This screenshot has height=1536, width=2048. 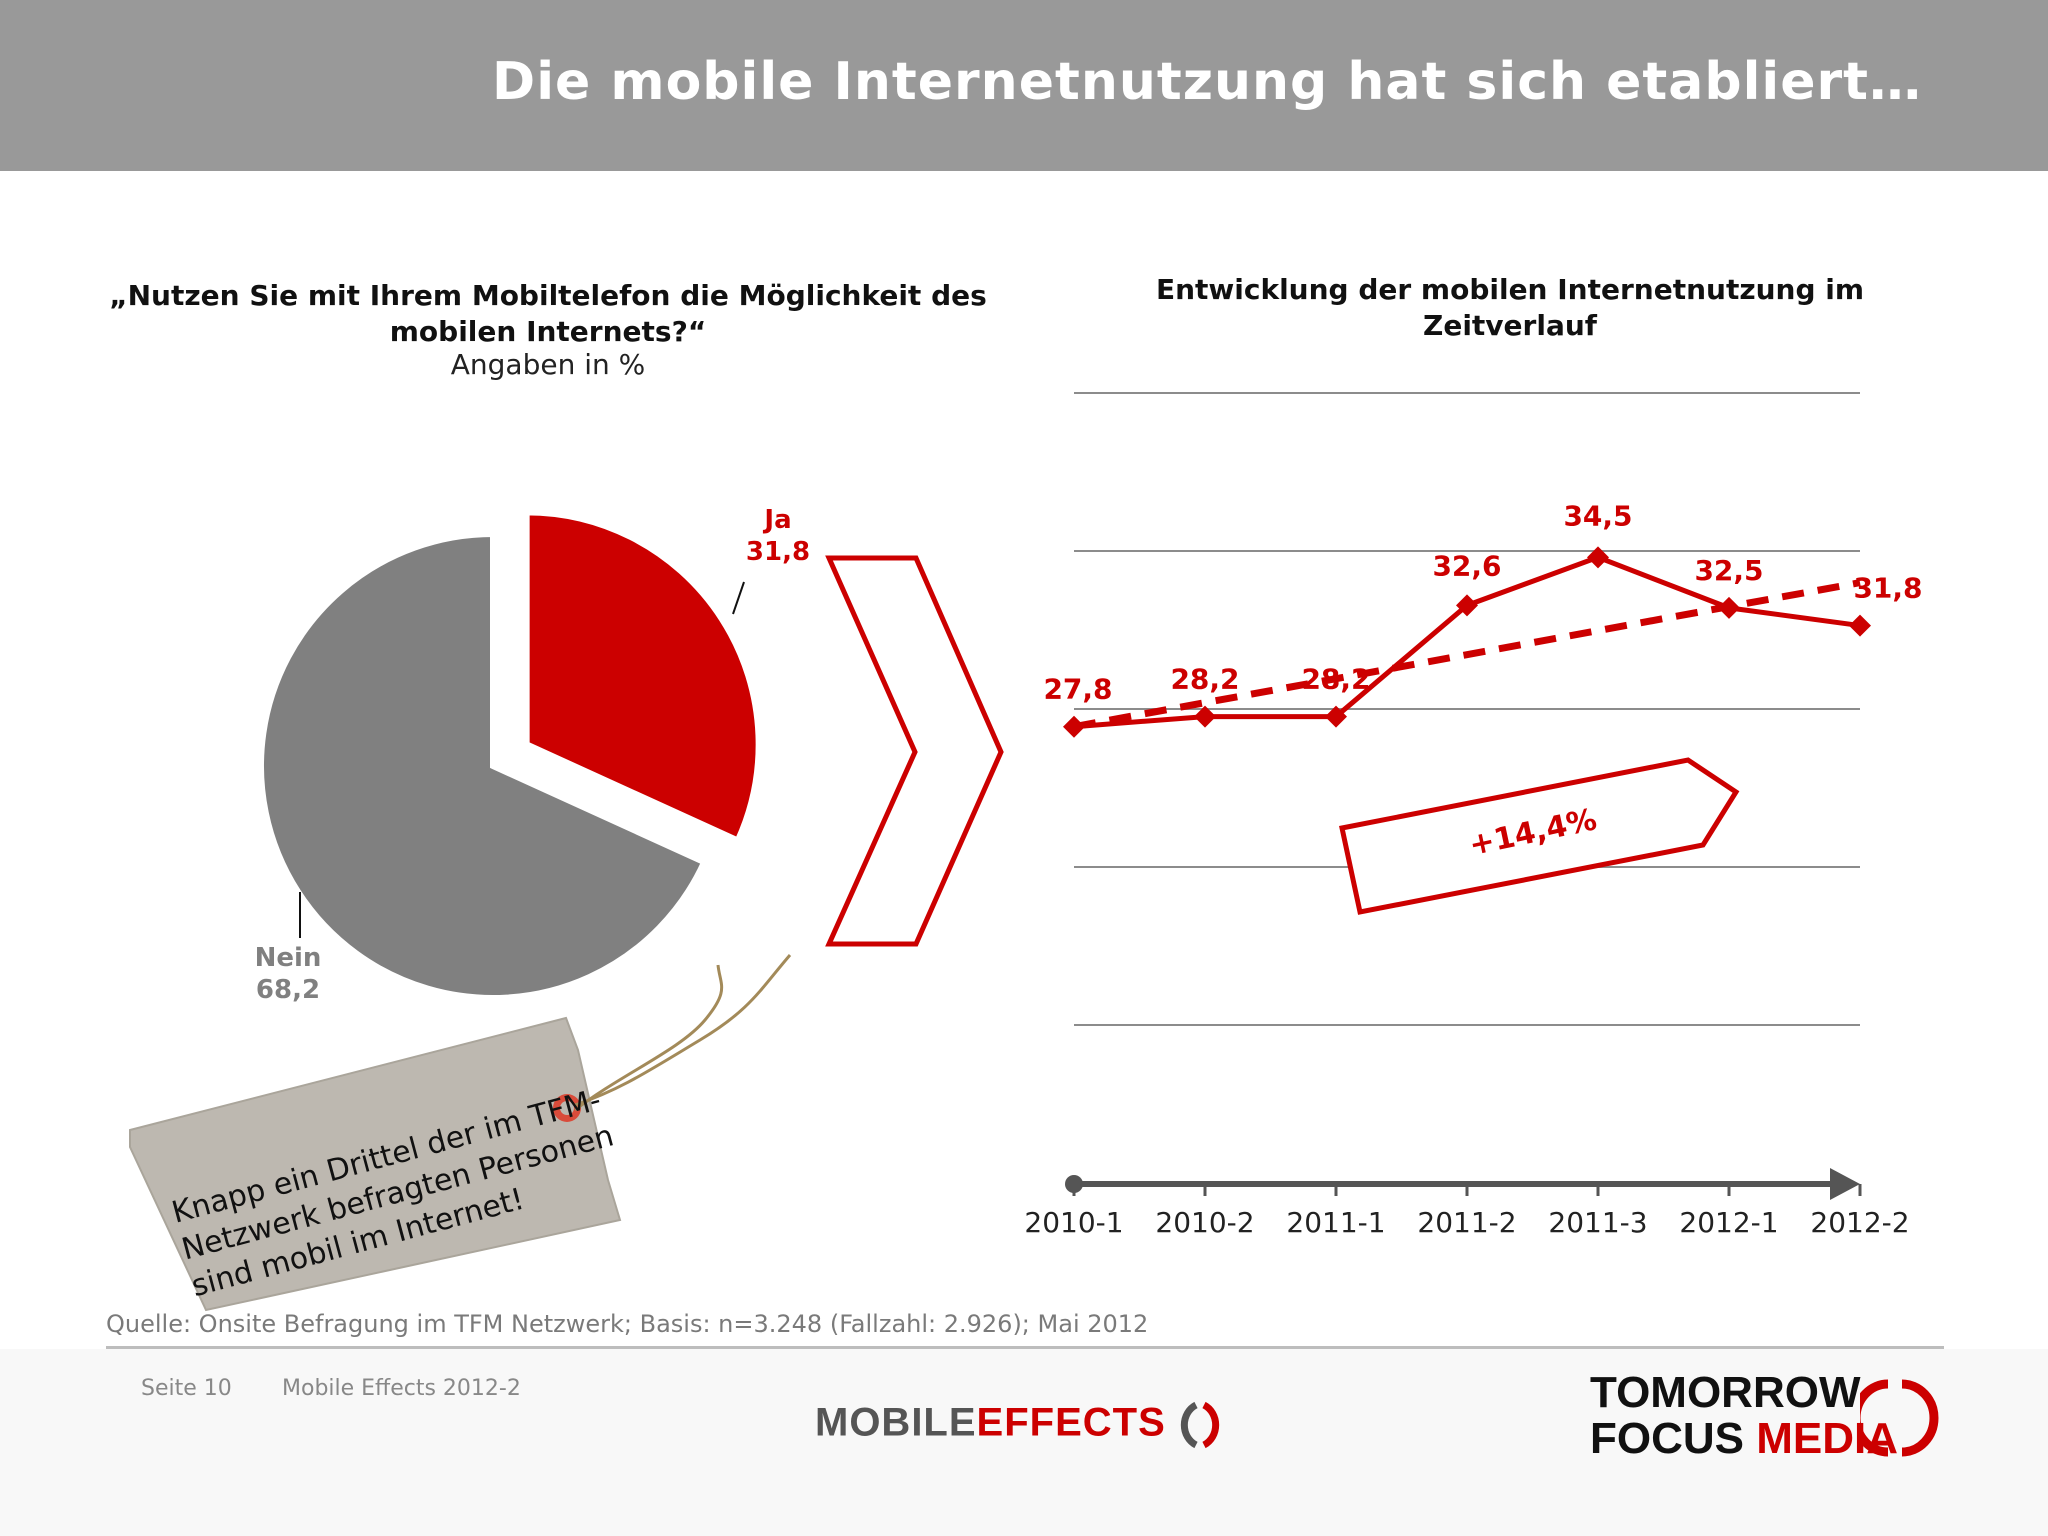 What do you see at coordinates (1728, 570) in the screenshot?
I see `data-label: 32,5` at bounding box center [1728, 570].